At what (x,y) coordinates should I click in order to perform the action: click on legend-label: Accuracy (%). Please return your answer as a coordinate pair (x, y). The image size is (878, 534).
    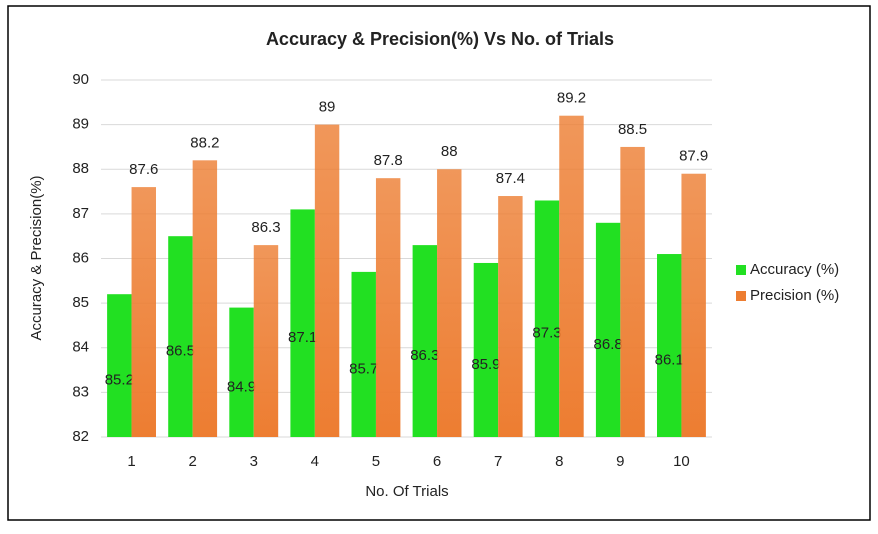
    Looking at the image, I should click on (794, 269).